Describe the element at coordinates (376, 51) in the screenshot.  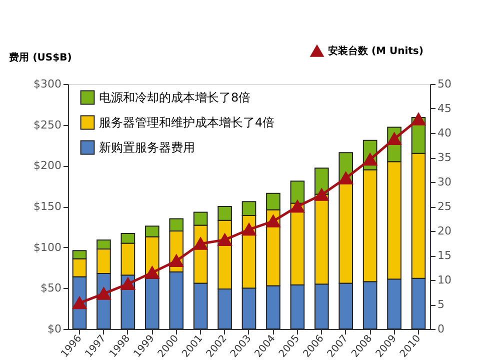
I see `legend-label: 安装台数 (M Units)` at that location.